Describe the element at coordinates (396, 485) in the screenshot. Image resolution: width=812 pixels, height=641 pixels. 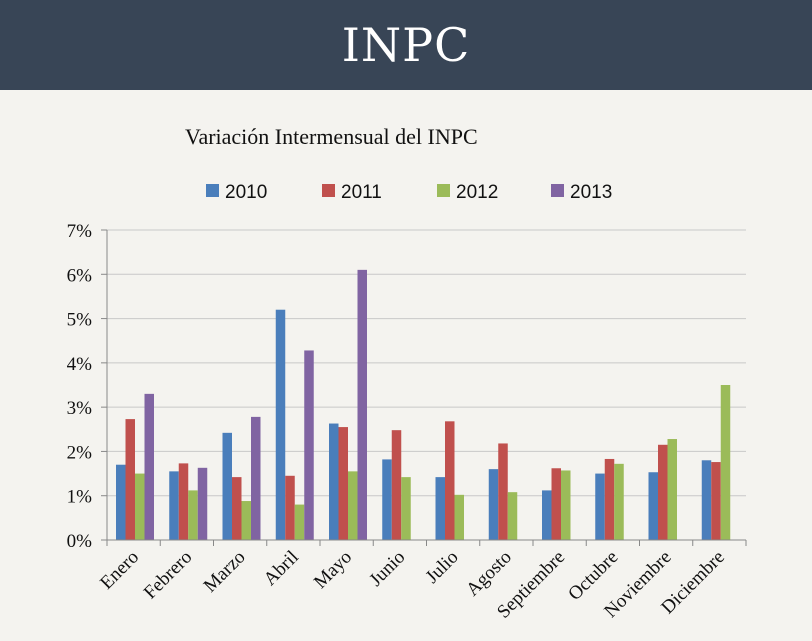
I see `bar-2011-junio` at that location.